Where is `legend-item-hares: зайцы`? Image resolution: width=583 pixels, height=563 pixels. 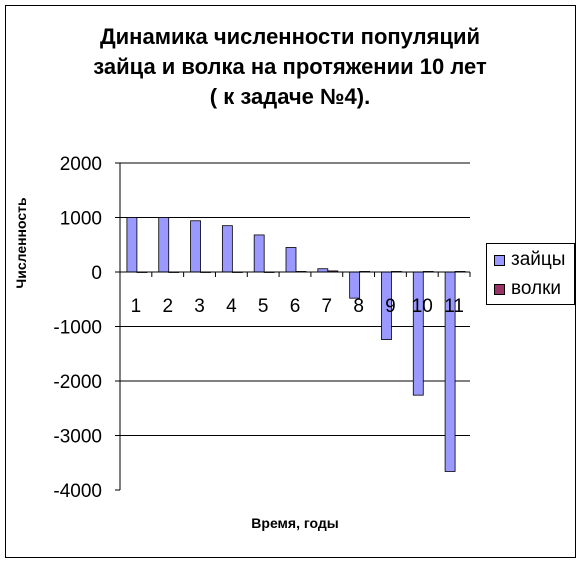
legend-item-hares: зайцы is located at coordinates (529, 260).